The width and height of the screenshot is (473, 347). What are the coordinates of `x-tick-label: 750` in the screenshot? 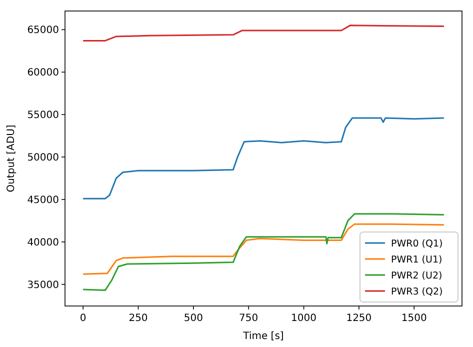 It's located at (248, 318).